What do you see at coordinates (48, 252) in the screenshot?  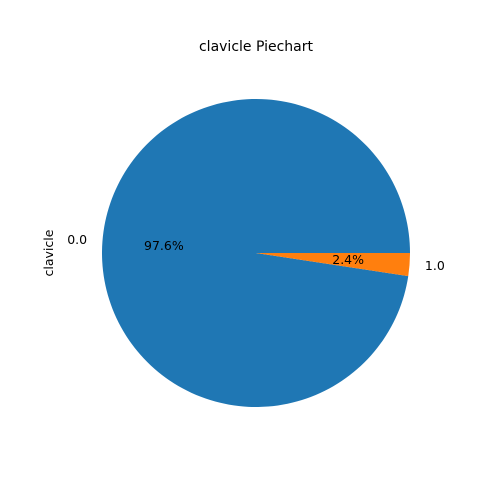 I see `y-axis-label: clavicle` at bounding box center [48, 252].